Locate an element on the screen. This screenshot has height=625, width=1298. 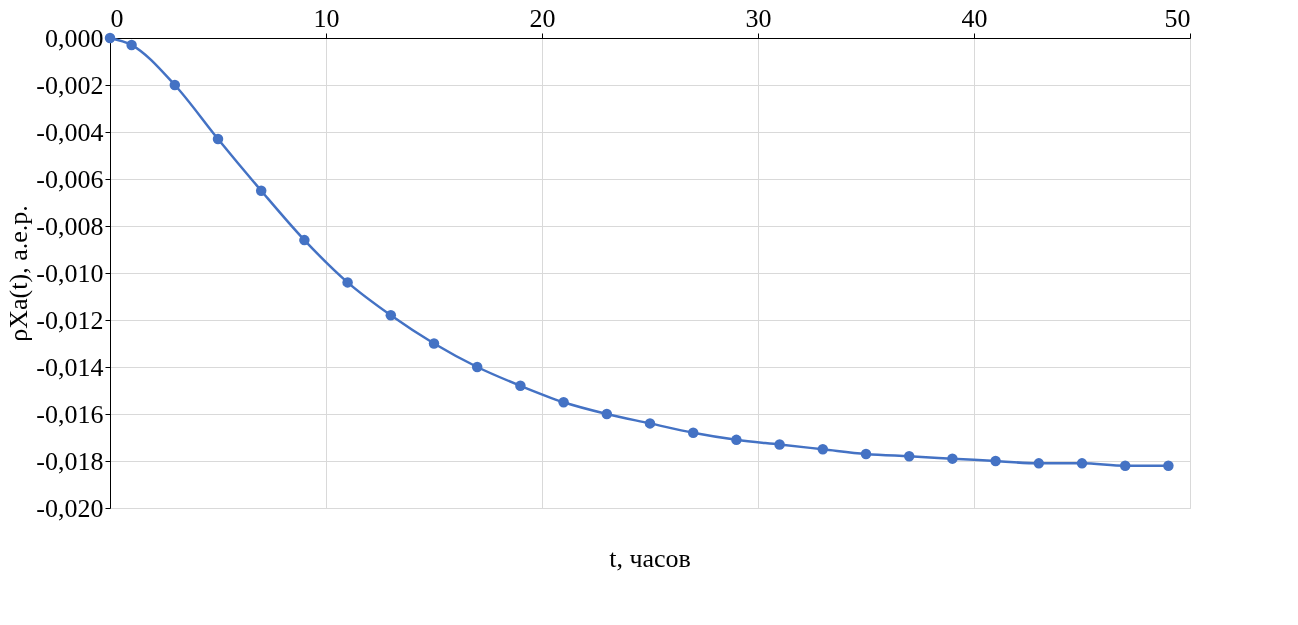
x-axis-title: t, часов is located at coordinates (650, 558).